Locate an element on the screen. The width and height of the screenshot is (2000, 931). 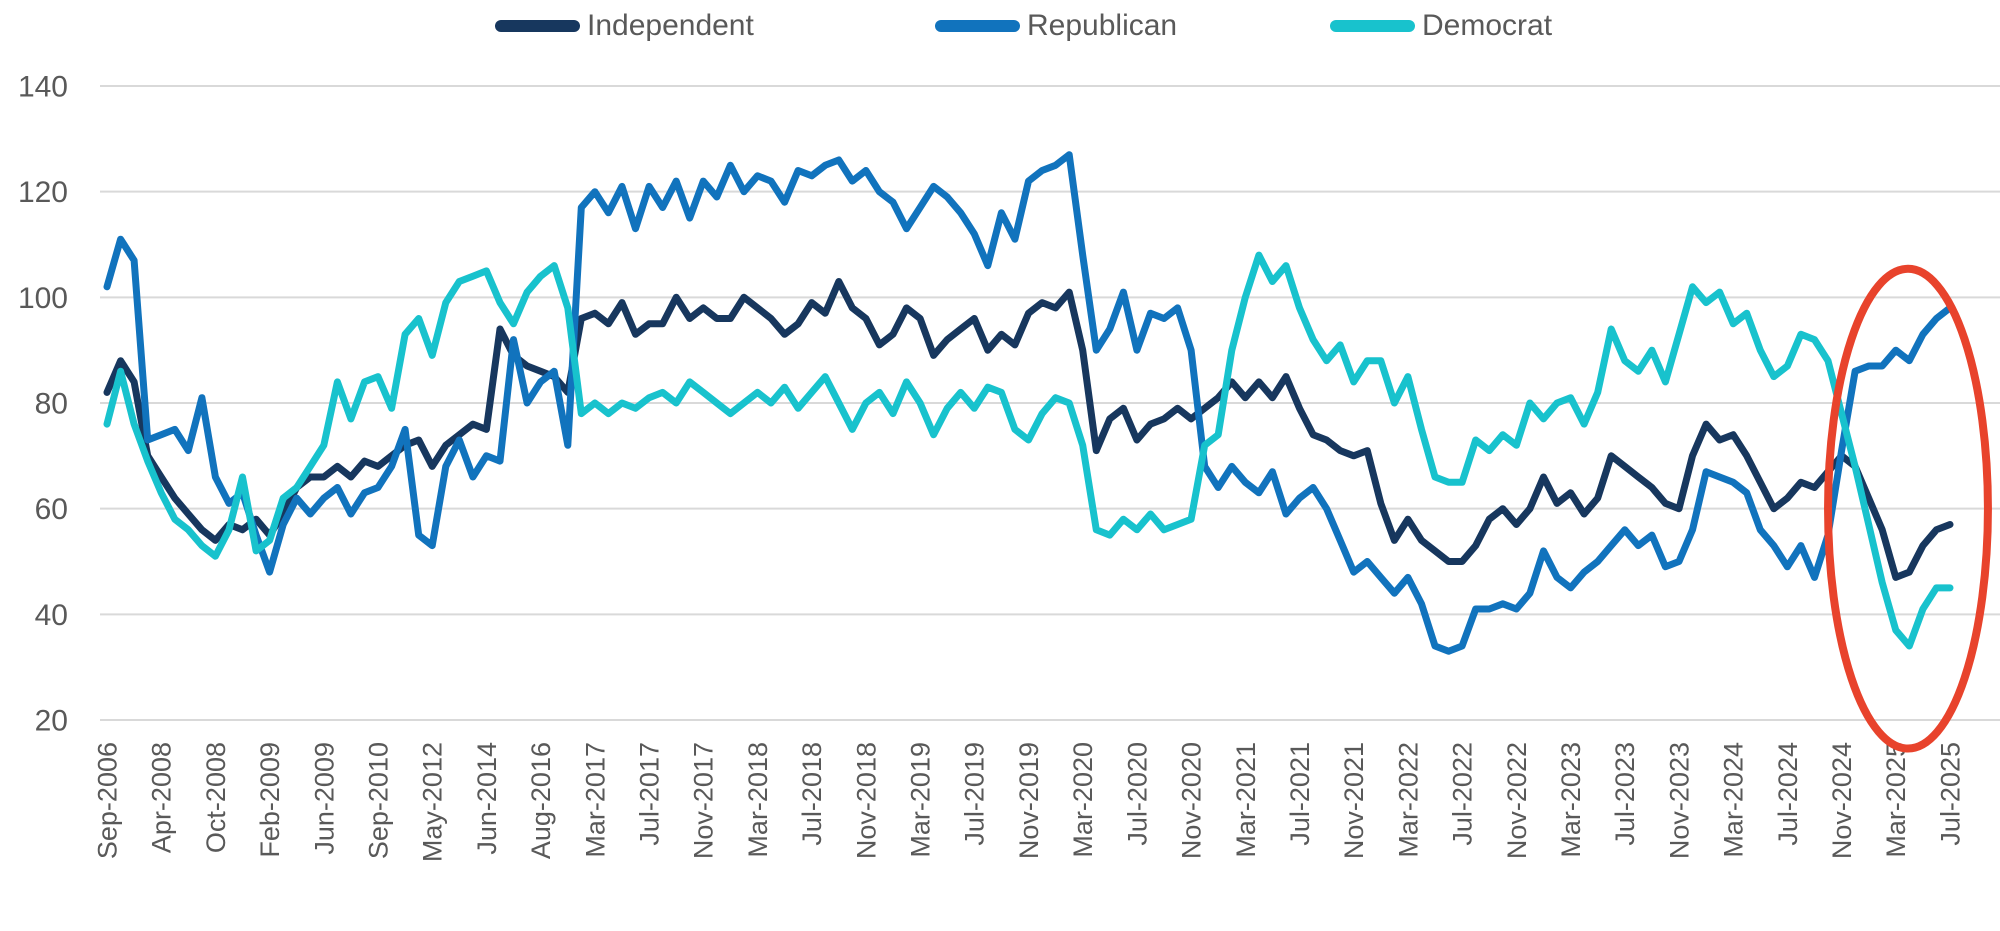
x-axis-tick-label: Mar-2021 is located at coordinates (1246, 800).